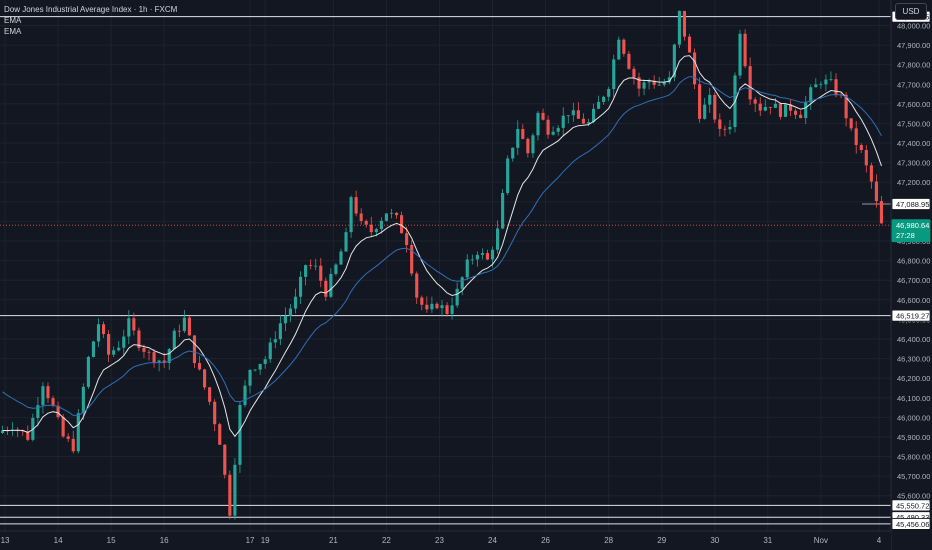  Describe the element at coordinates (386, 540) in the screenshot. I see `time-tick-label: 22` at that location.